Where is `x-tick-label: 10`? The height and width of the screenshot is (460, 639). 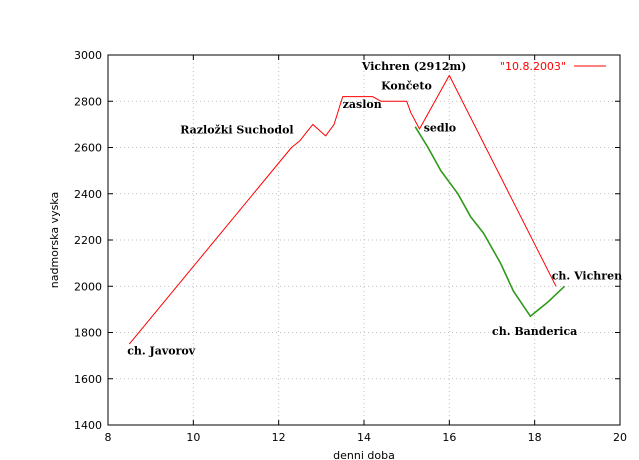 x-tick-label: 10 is located at coordinates (193, 437).